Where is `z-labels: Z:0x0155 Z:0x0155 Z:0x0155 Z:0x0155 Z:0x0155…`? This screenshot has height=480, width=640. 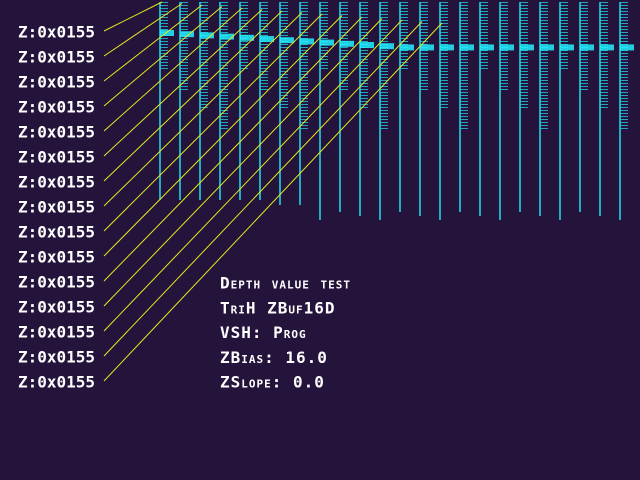
z-labels: Z:0x0155 Z:0x0155 Z:0x0155 Z:0x0155 Z:0x0155… is located at coordinates (56, 207).